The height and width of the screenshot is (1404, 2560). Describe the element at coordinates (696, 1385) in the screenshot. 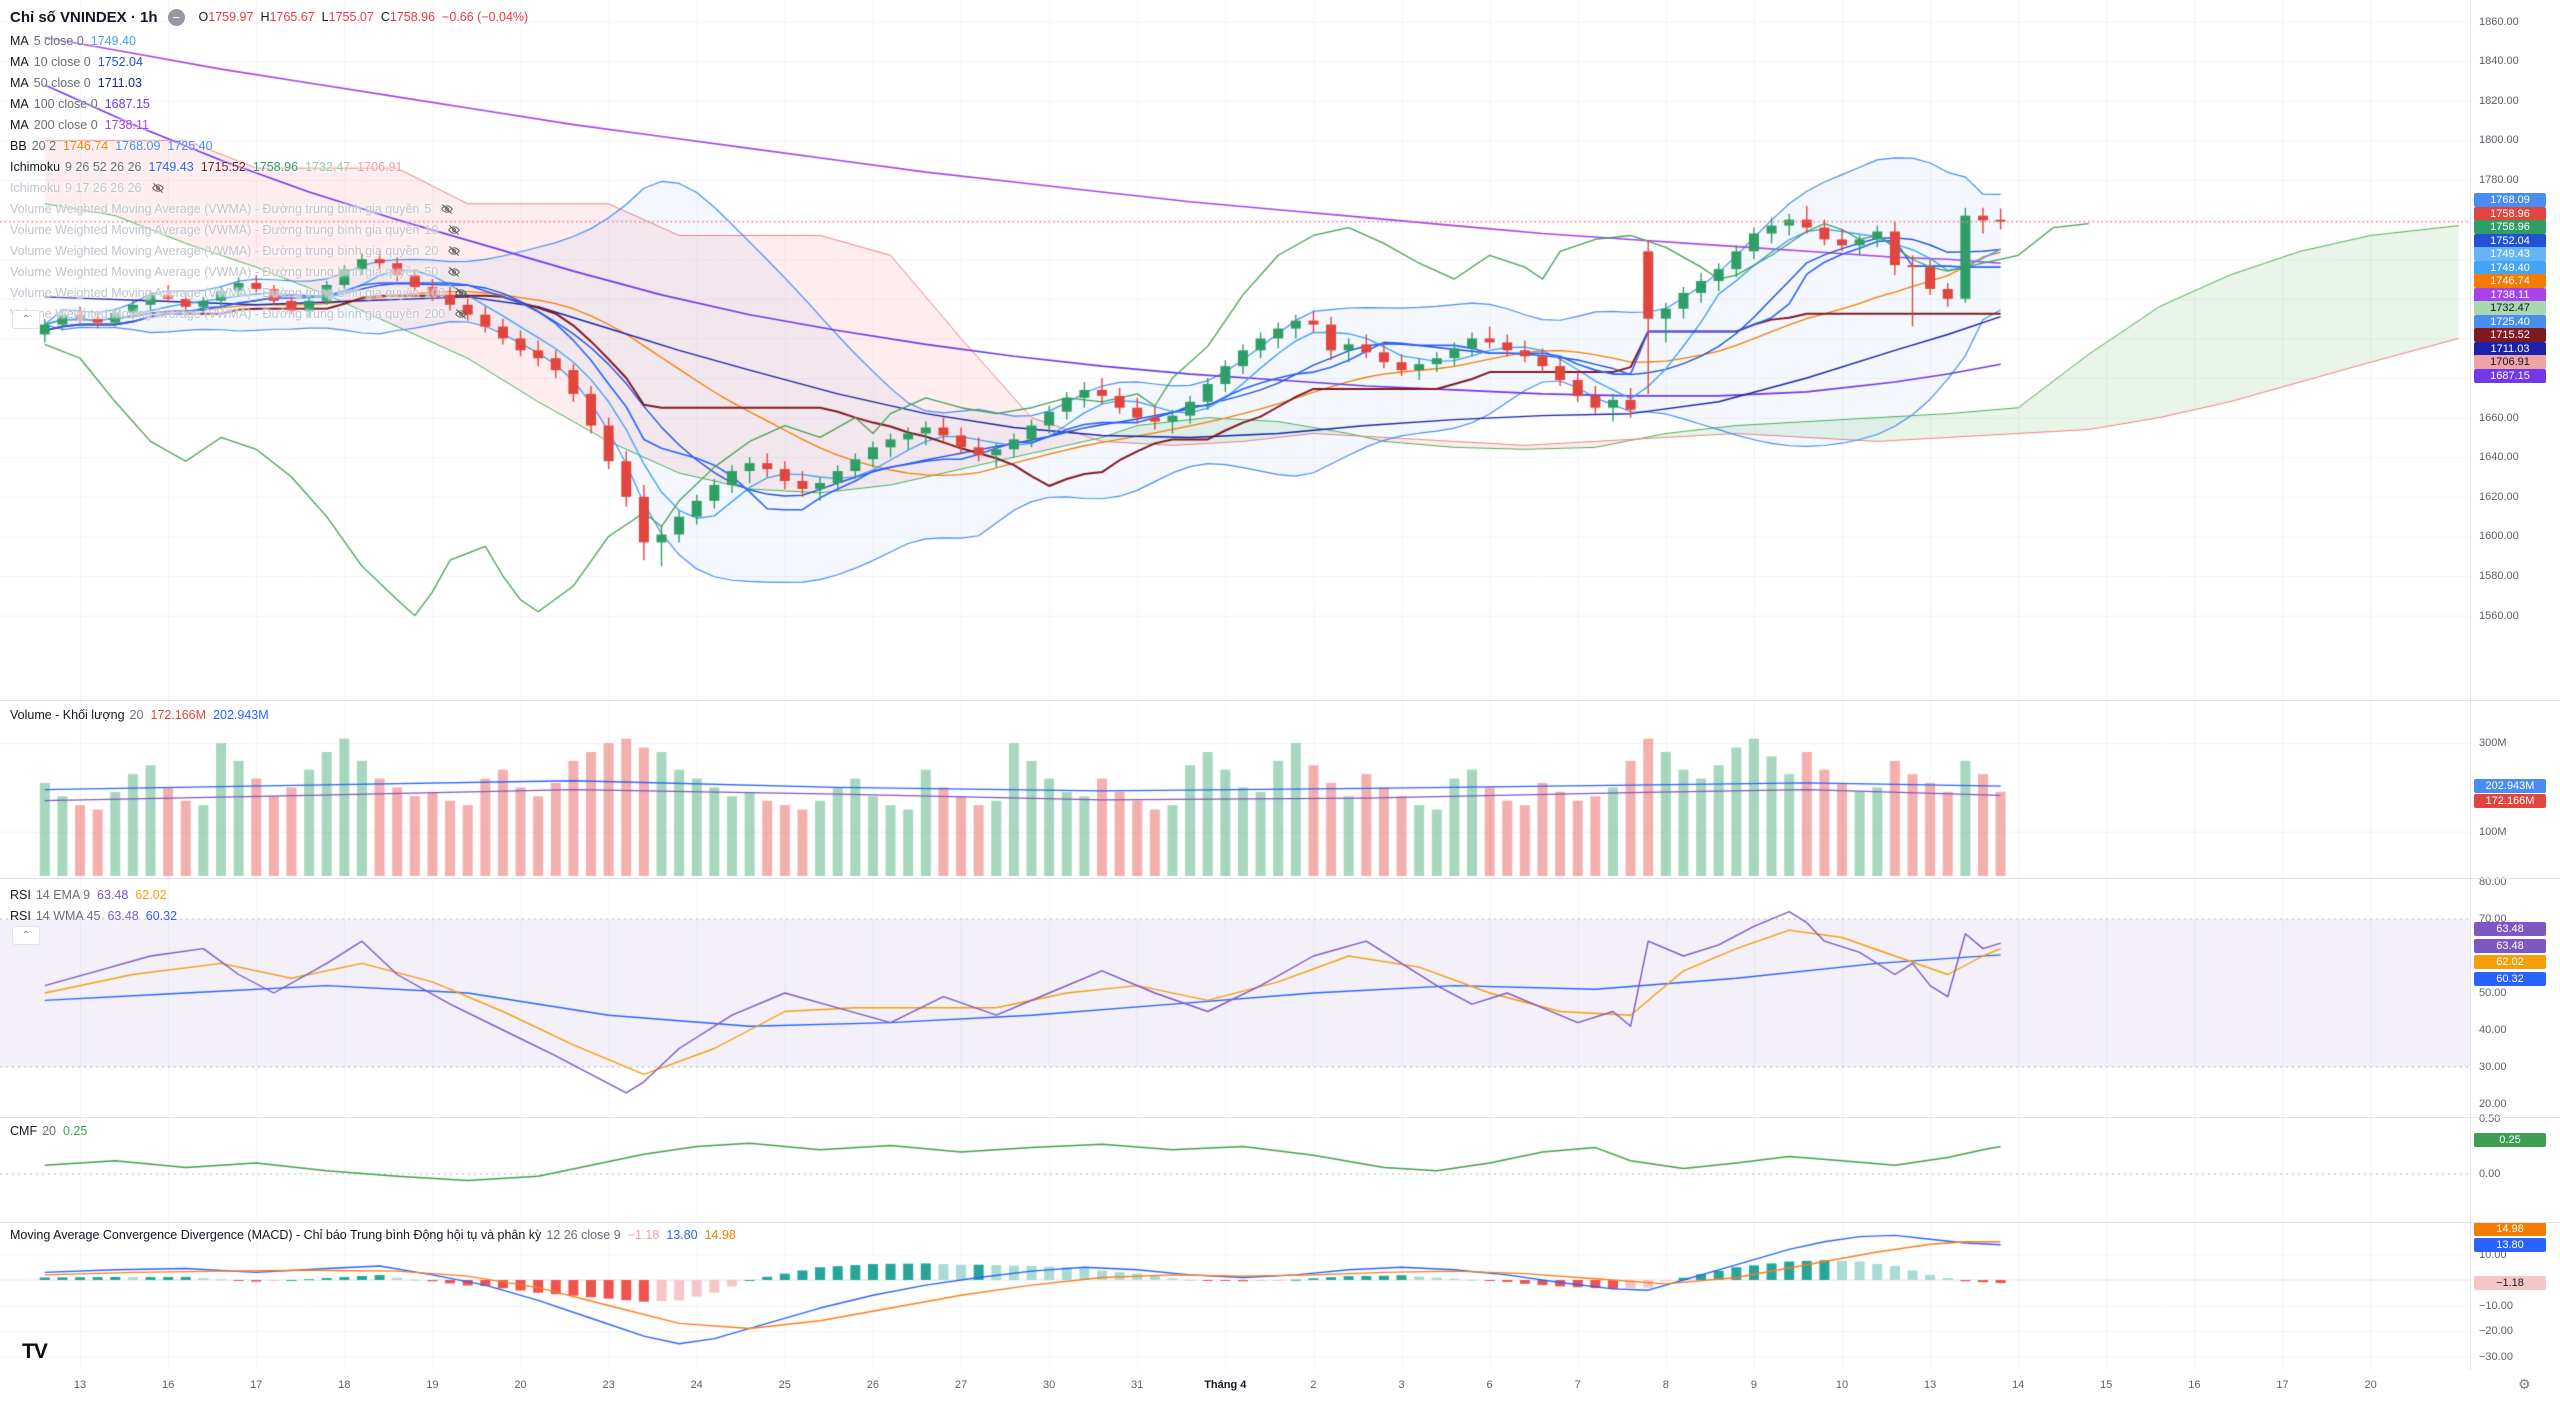

I see `time-label: 24` at that location.